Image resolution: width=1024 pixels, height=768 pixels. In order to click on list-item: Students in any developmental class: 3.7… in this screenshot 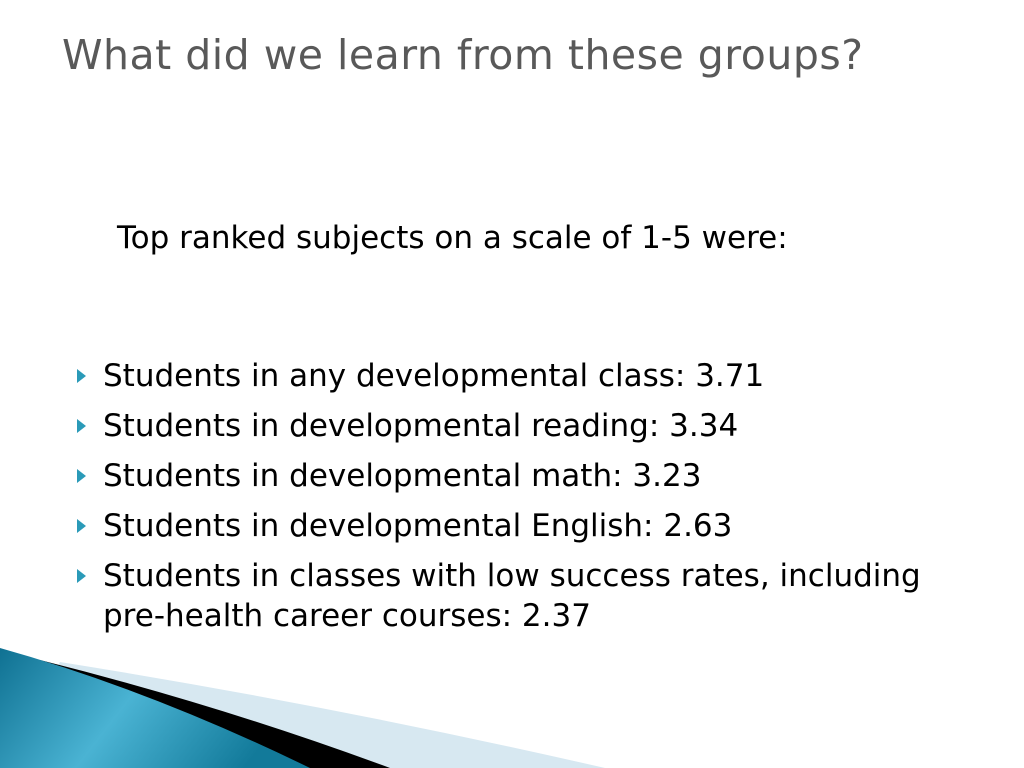, I will do `click(523, 376)`.